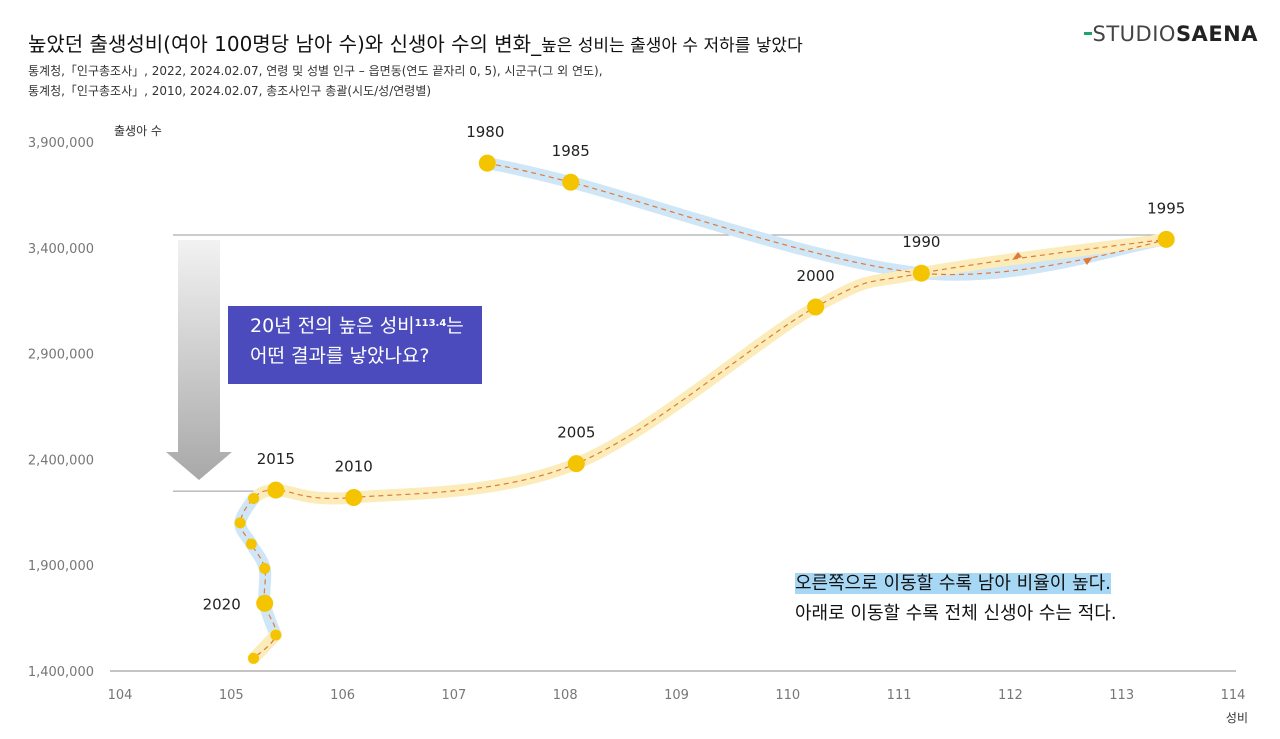 Image resolution: width=1280 pixels, height=739 pixels. Describe the element at coordinates (455, 326) in the screenshot. I see `callout-line1-post: 는` at that location.